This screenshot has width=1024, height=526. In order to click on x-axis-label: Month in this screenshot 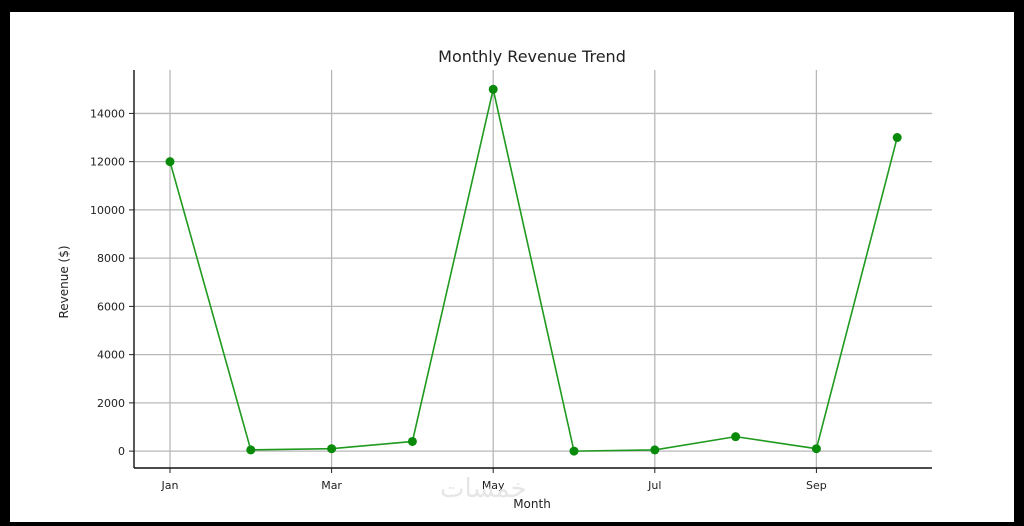, I will do `click(532, 504)`.